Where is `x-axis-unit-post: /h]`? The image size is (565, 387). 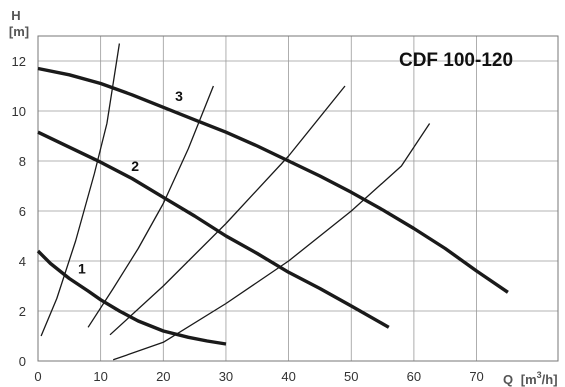 x-axis-unit-post: /h] is located at coordinates (550, 379).